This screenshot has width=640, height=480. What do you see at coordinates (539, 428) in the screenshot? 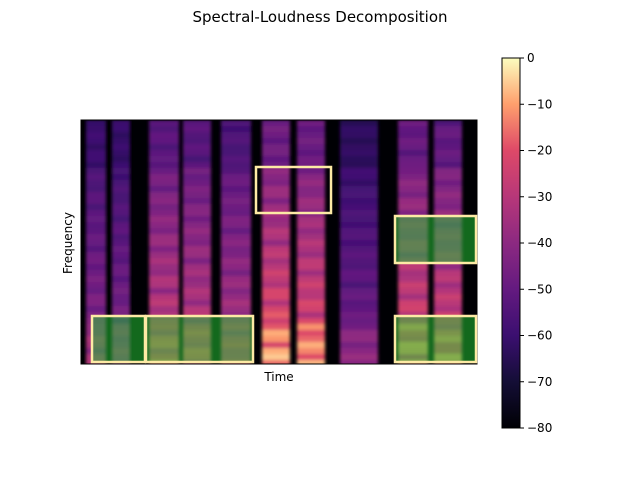
I see `colorbar-tick-label: −80` at bounding box center [539, 428].